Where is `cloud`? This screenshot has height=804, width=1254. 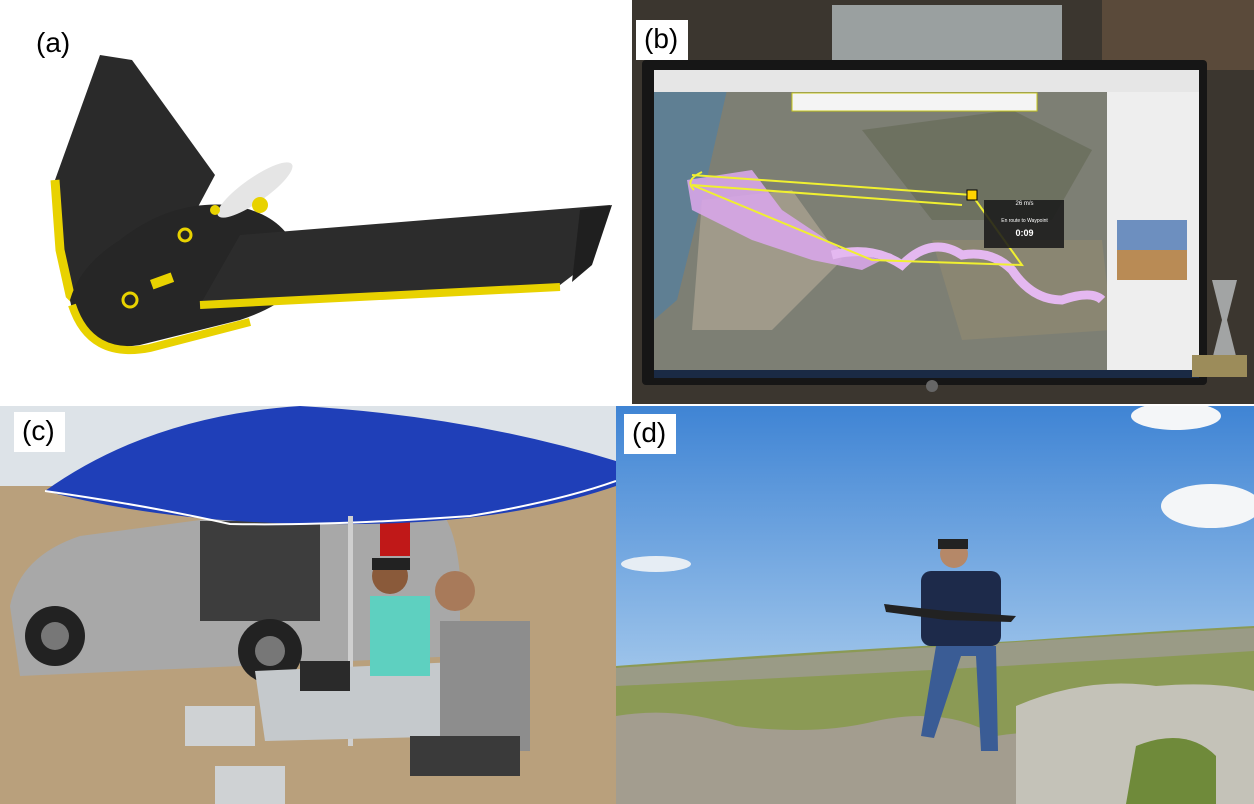
cloud is located at coordinates (1207, 506).